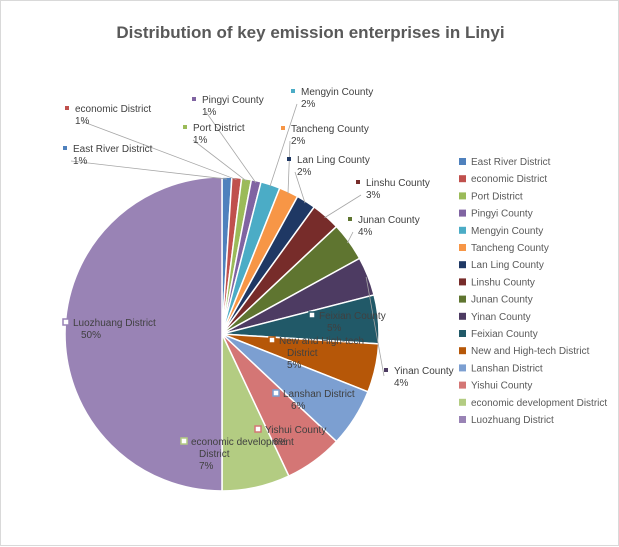 The image size is (619, 547). I want to click on leader-line-linshu-county, so click(343, 206).